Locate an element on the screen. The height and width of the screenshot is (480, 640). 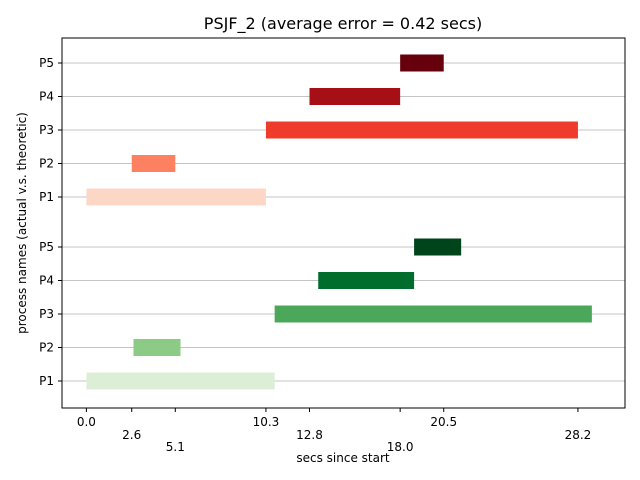
x-tick-label: 2.6 is located at coordinates (131, 435).